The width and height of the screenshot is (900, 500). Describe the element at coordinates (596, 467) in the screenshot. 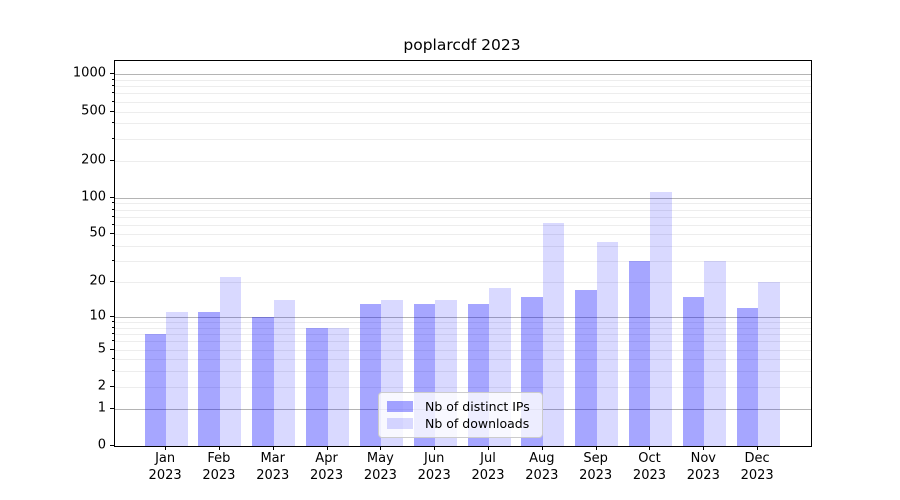

I see `x-axis-tick-label: Sep 2023` at that location.